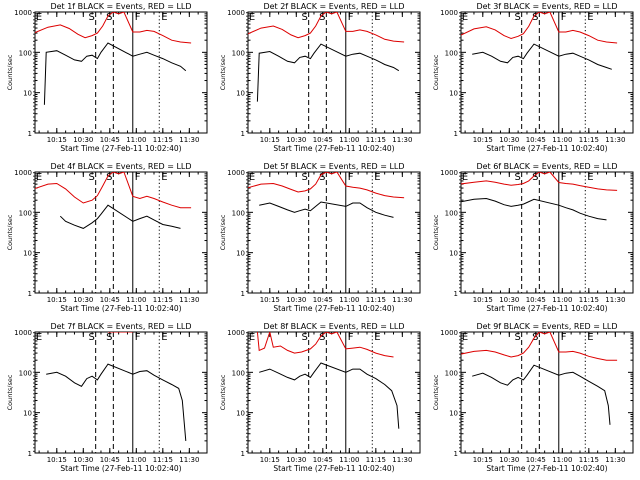  What do you see at coordinates (333, 166) in the screenshot?
I see `chart-title: Det 5f BLACK = Events, RED = LLD` at bounding box center [333, 166].